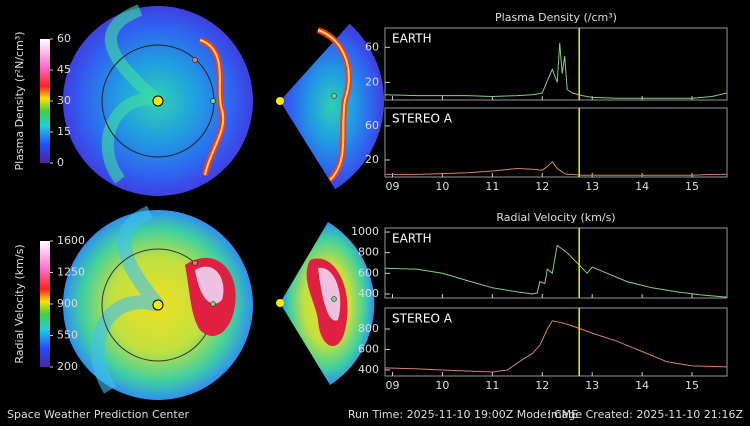 This screenshot has height=426, width=750. What do you see at coordinates (463, 414) in the screenshot?
I see `footer-center: Run Time: 2025-11-10 19:00Z Mode: CME` at bounding box center [463, 414].